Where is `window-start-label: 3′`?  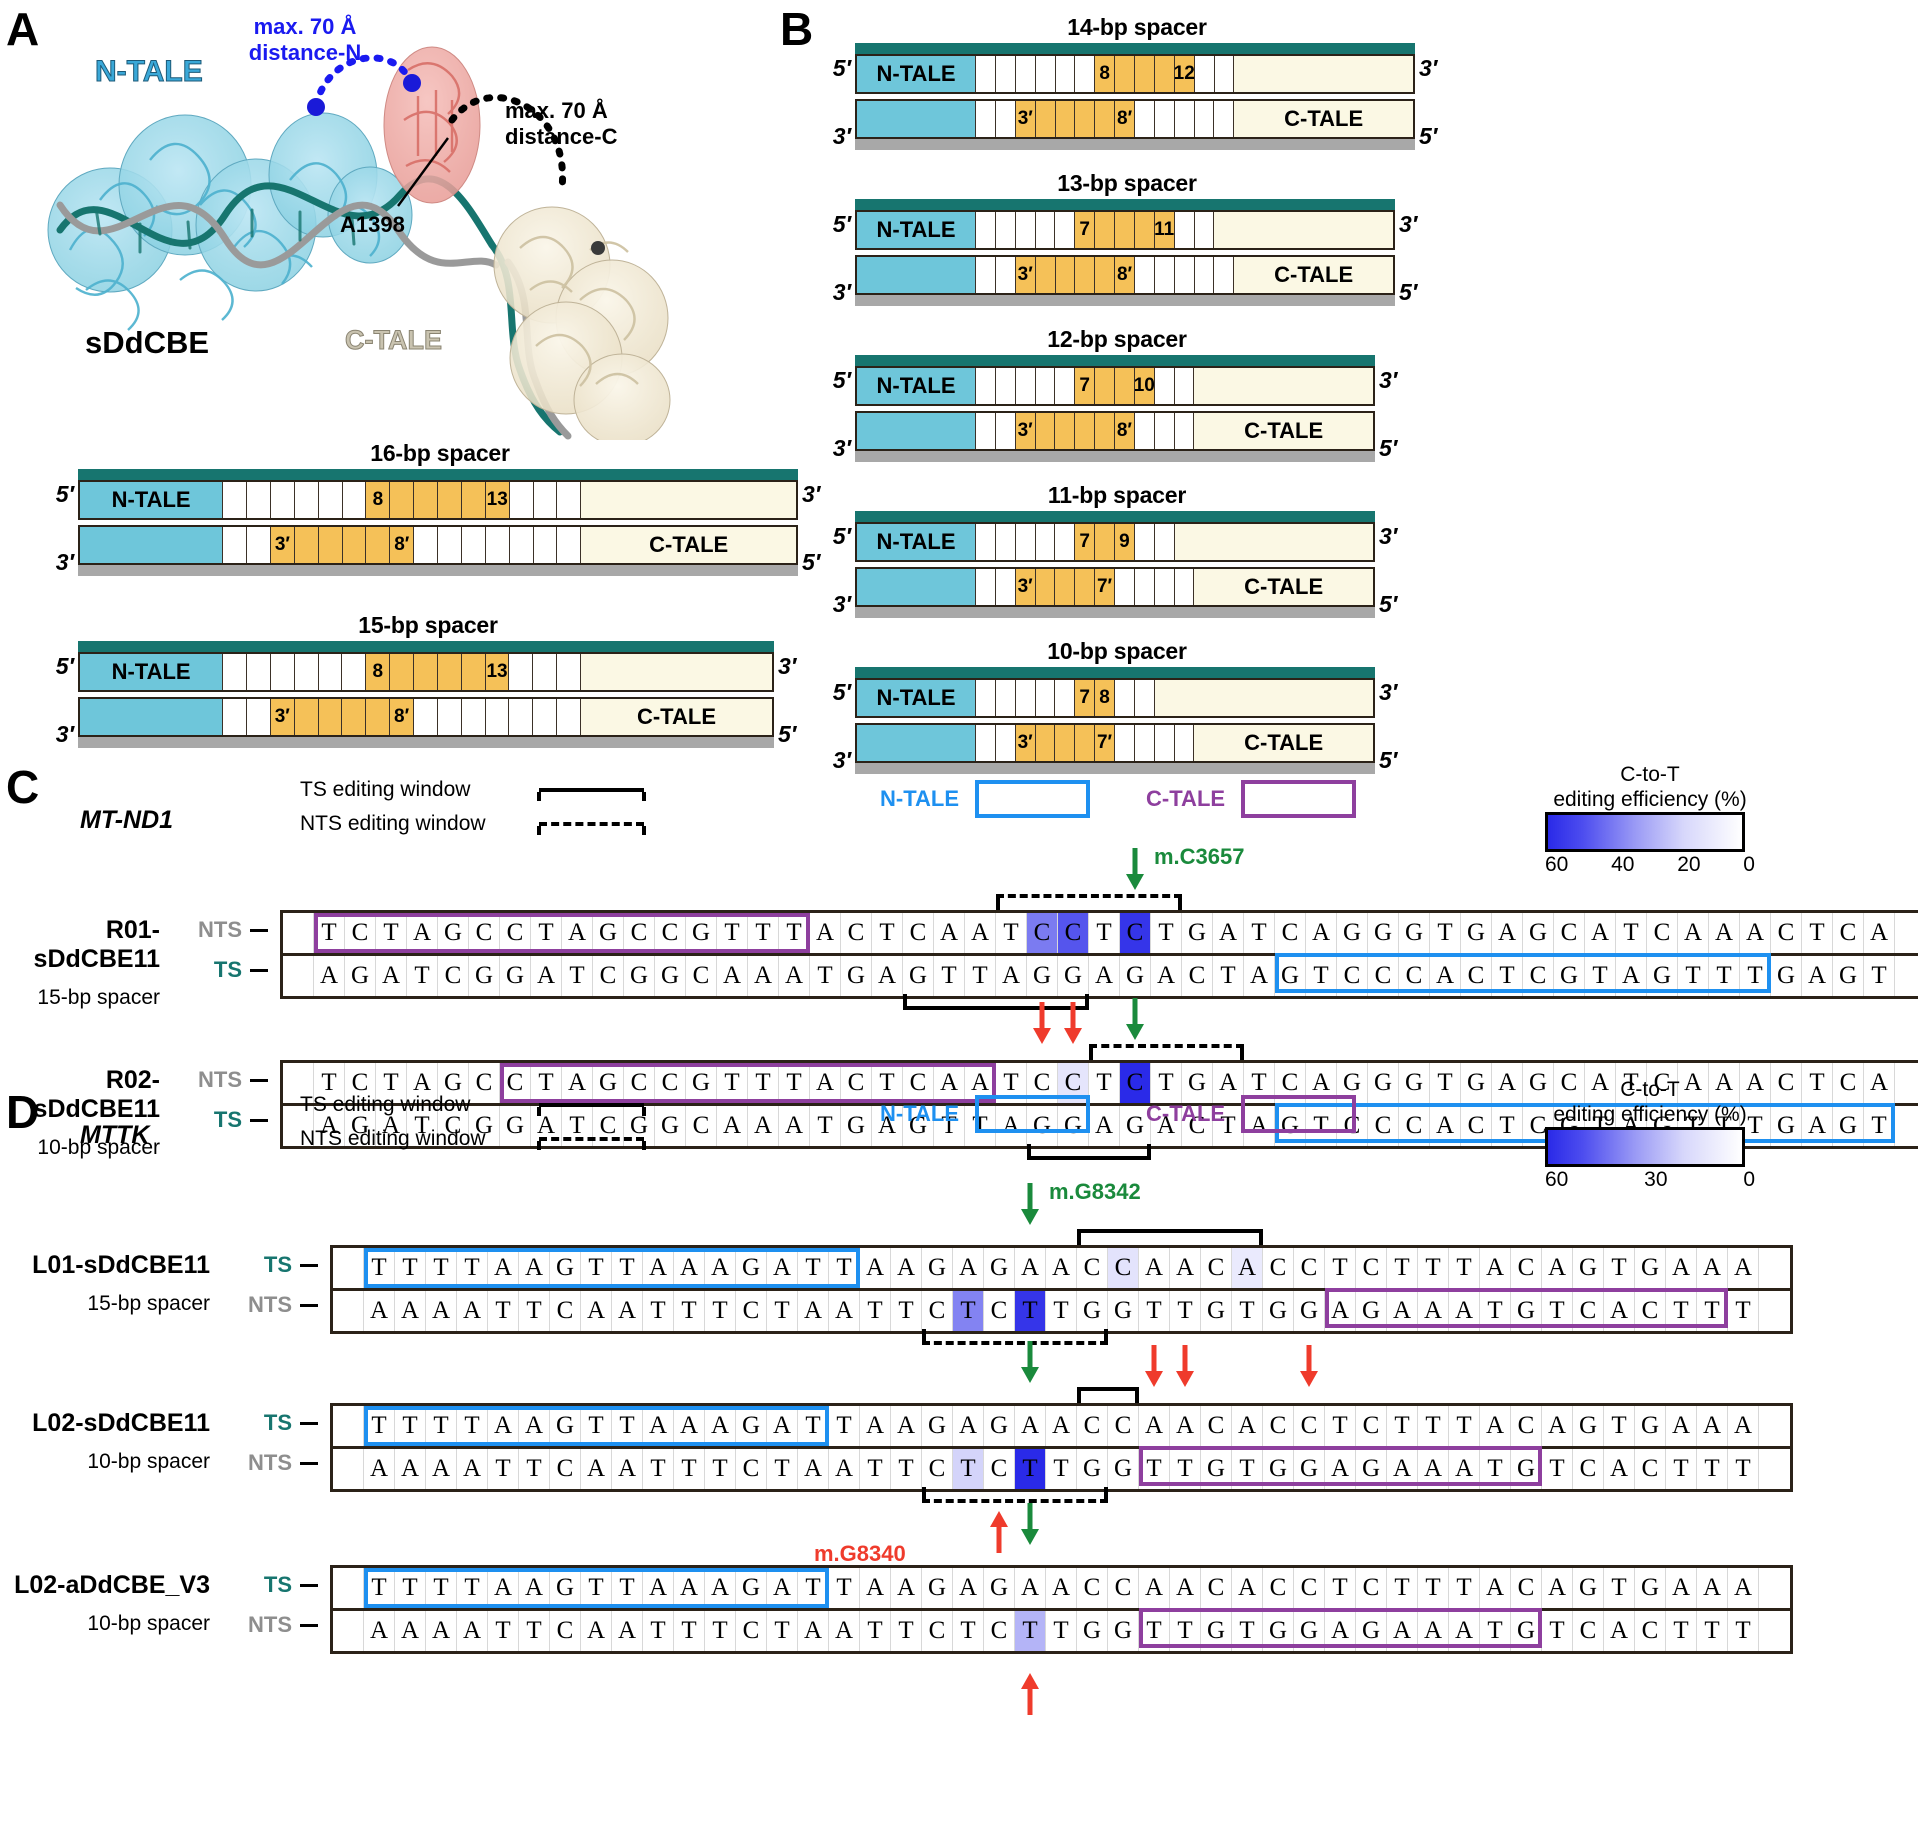 window-start-label: 3′ is located at coordinates (282, 716).